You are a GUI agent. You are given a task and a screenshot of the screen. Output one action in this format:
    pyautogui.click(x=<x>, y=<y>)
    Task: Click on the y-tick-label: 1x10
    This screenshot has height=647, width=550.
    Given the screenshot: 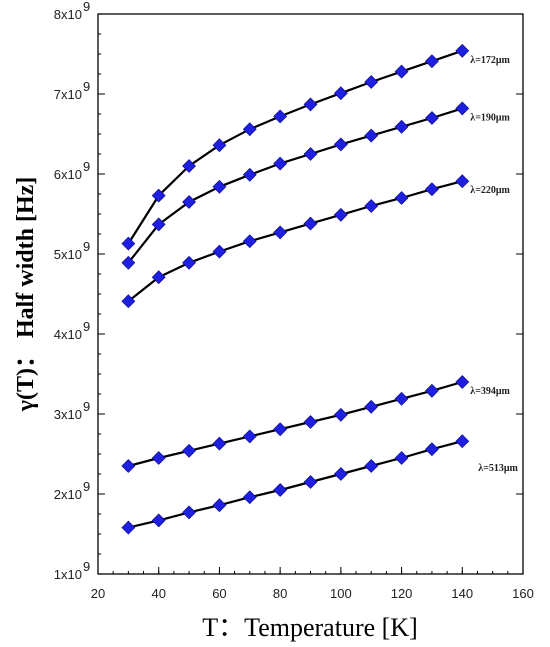 What is the action you would take?
    pyautogui.click(x=68, y=574)
    